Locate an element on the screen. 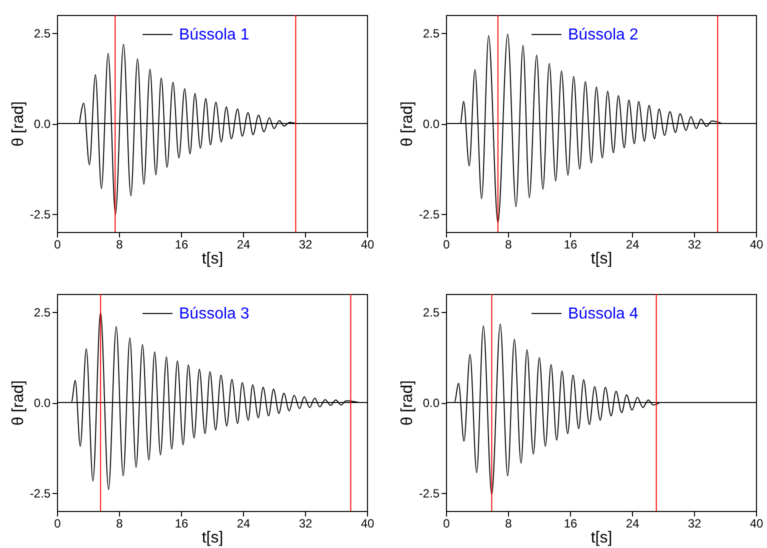  legend-label: Bússola 2 is located at coordinates (603, 35).